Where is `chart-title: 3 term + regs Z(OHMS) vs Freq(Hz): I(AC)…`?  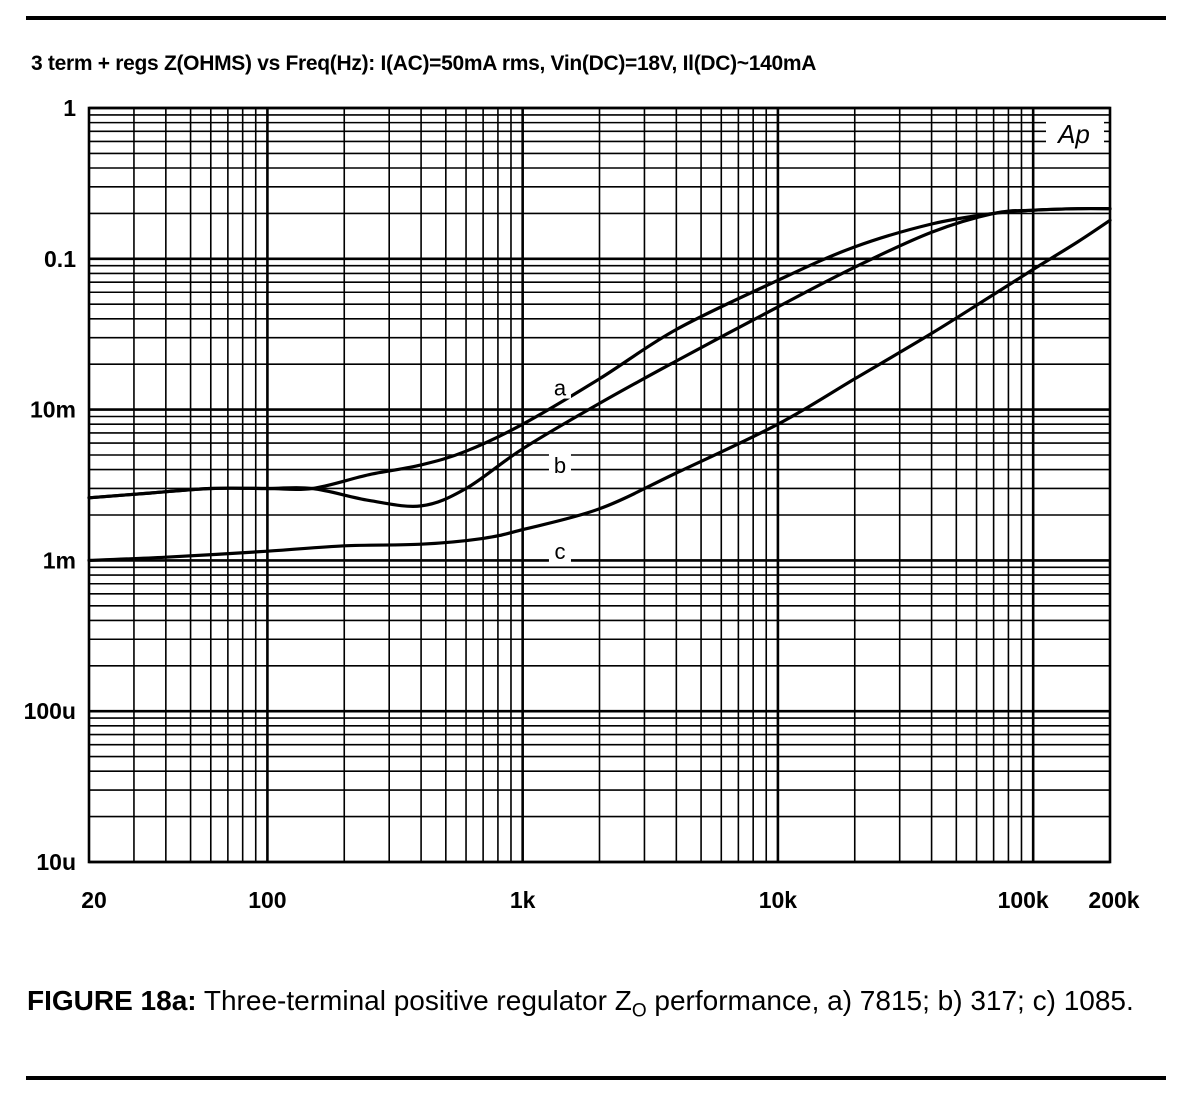
chart-title: 3 term + regs Z(OHMS) vs Freq(Hz): I(AC)… is located at coordinates (424, 63).